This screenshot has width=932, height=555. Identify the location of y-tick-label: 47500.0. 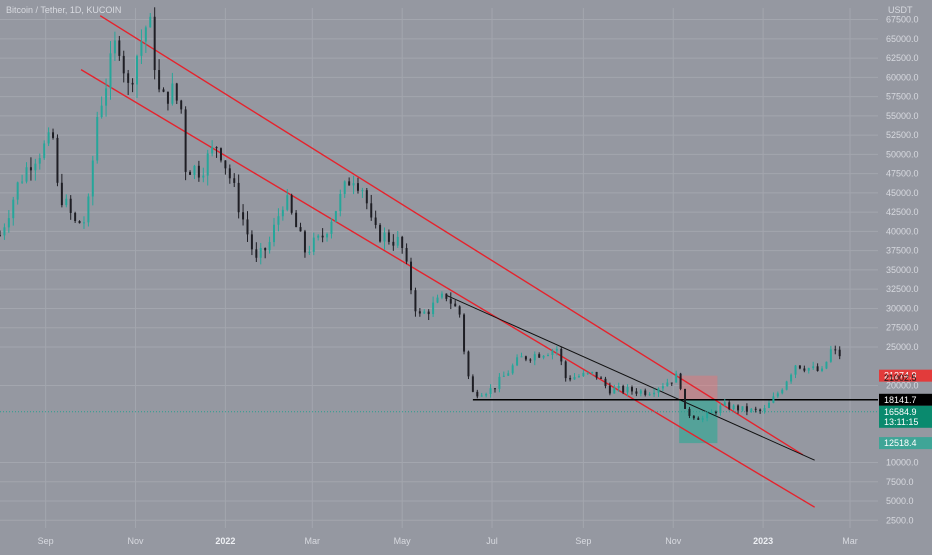
(902, 174).